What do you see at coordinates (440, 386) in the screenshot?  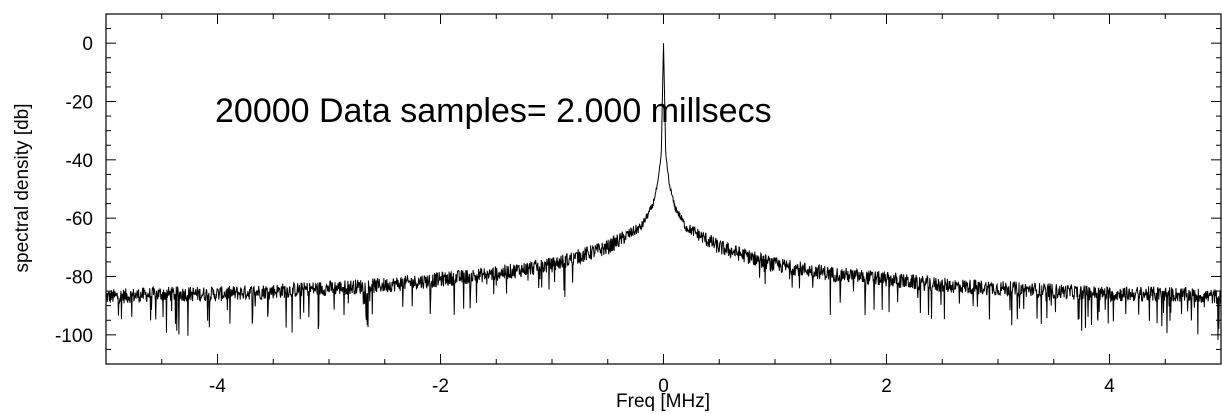 I see `x-tick-label: -2` at bounding box center [440, 386].